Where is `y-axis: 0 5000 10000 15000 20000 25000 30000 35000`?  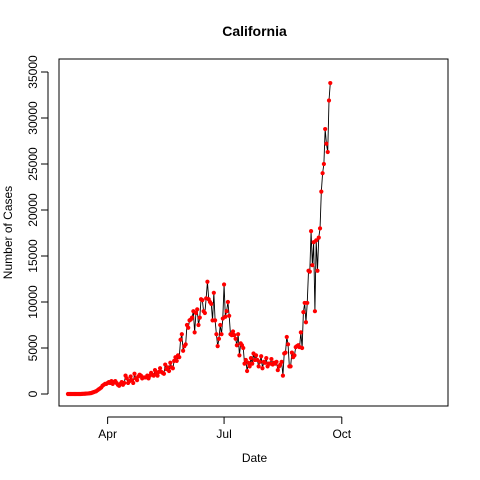
y-axis: 0 5000 10000 15000 20000 25000 30000 35000 is located at coordinates (37, 226).